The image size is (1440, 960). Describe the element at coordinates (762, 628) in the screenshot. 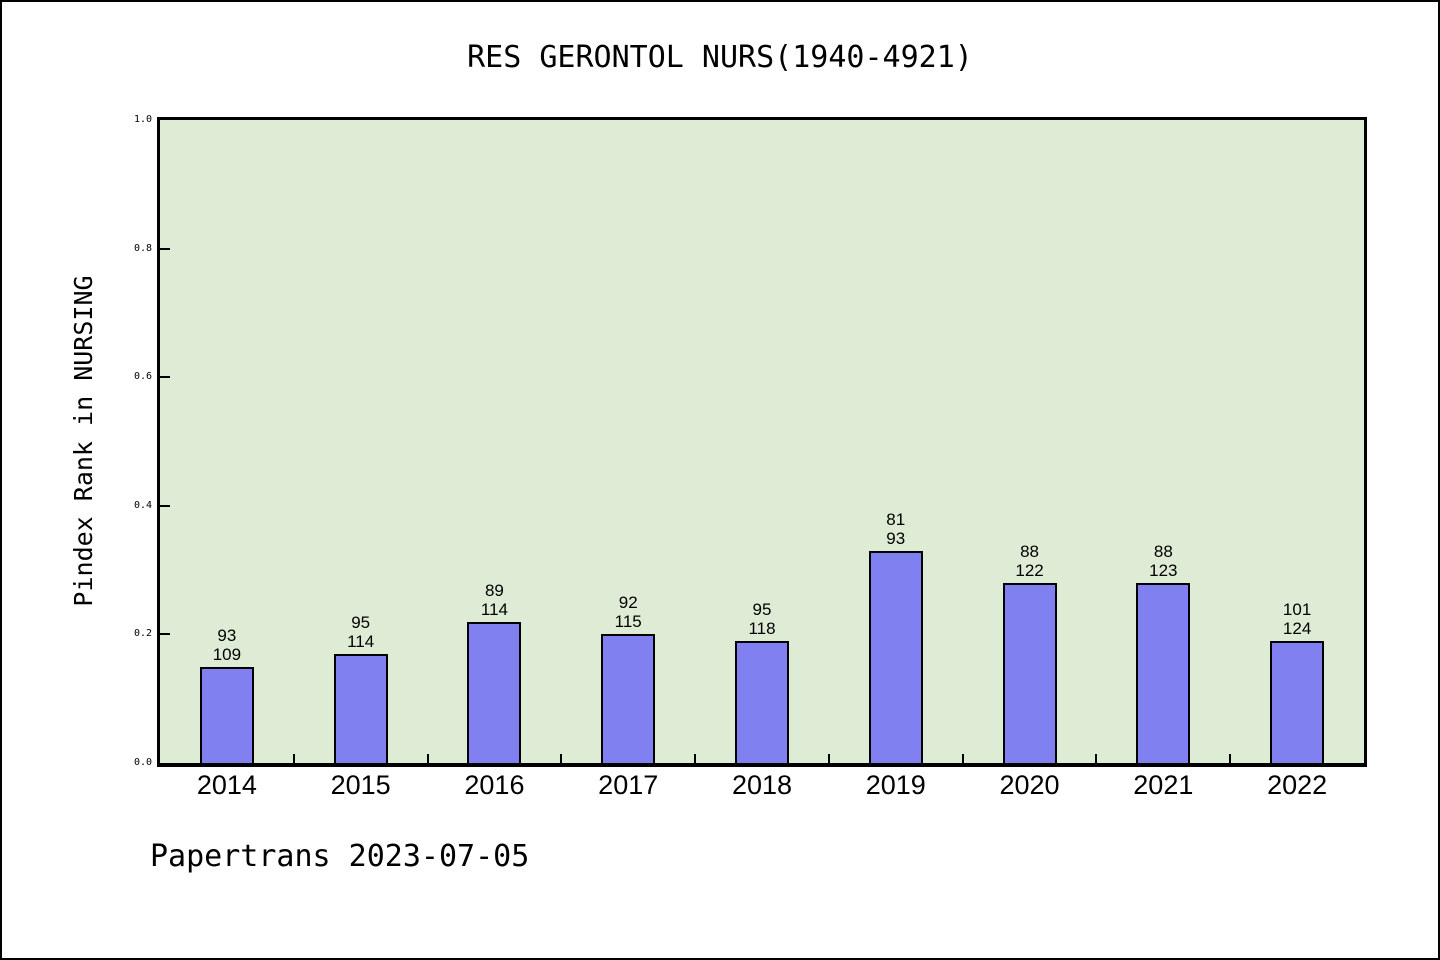

I see `bar-value-total: 118` at that location.